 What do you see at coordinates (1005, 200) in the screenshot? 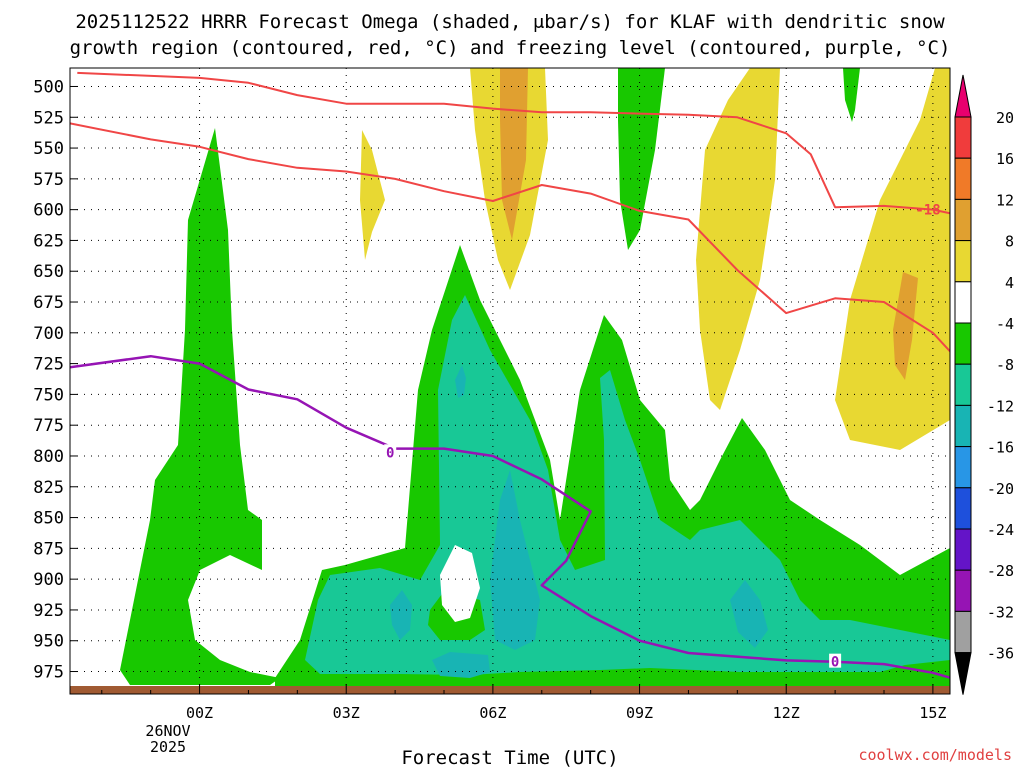
I see `colorbar-label: 12` at bounding box center [1005, 200].